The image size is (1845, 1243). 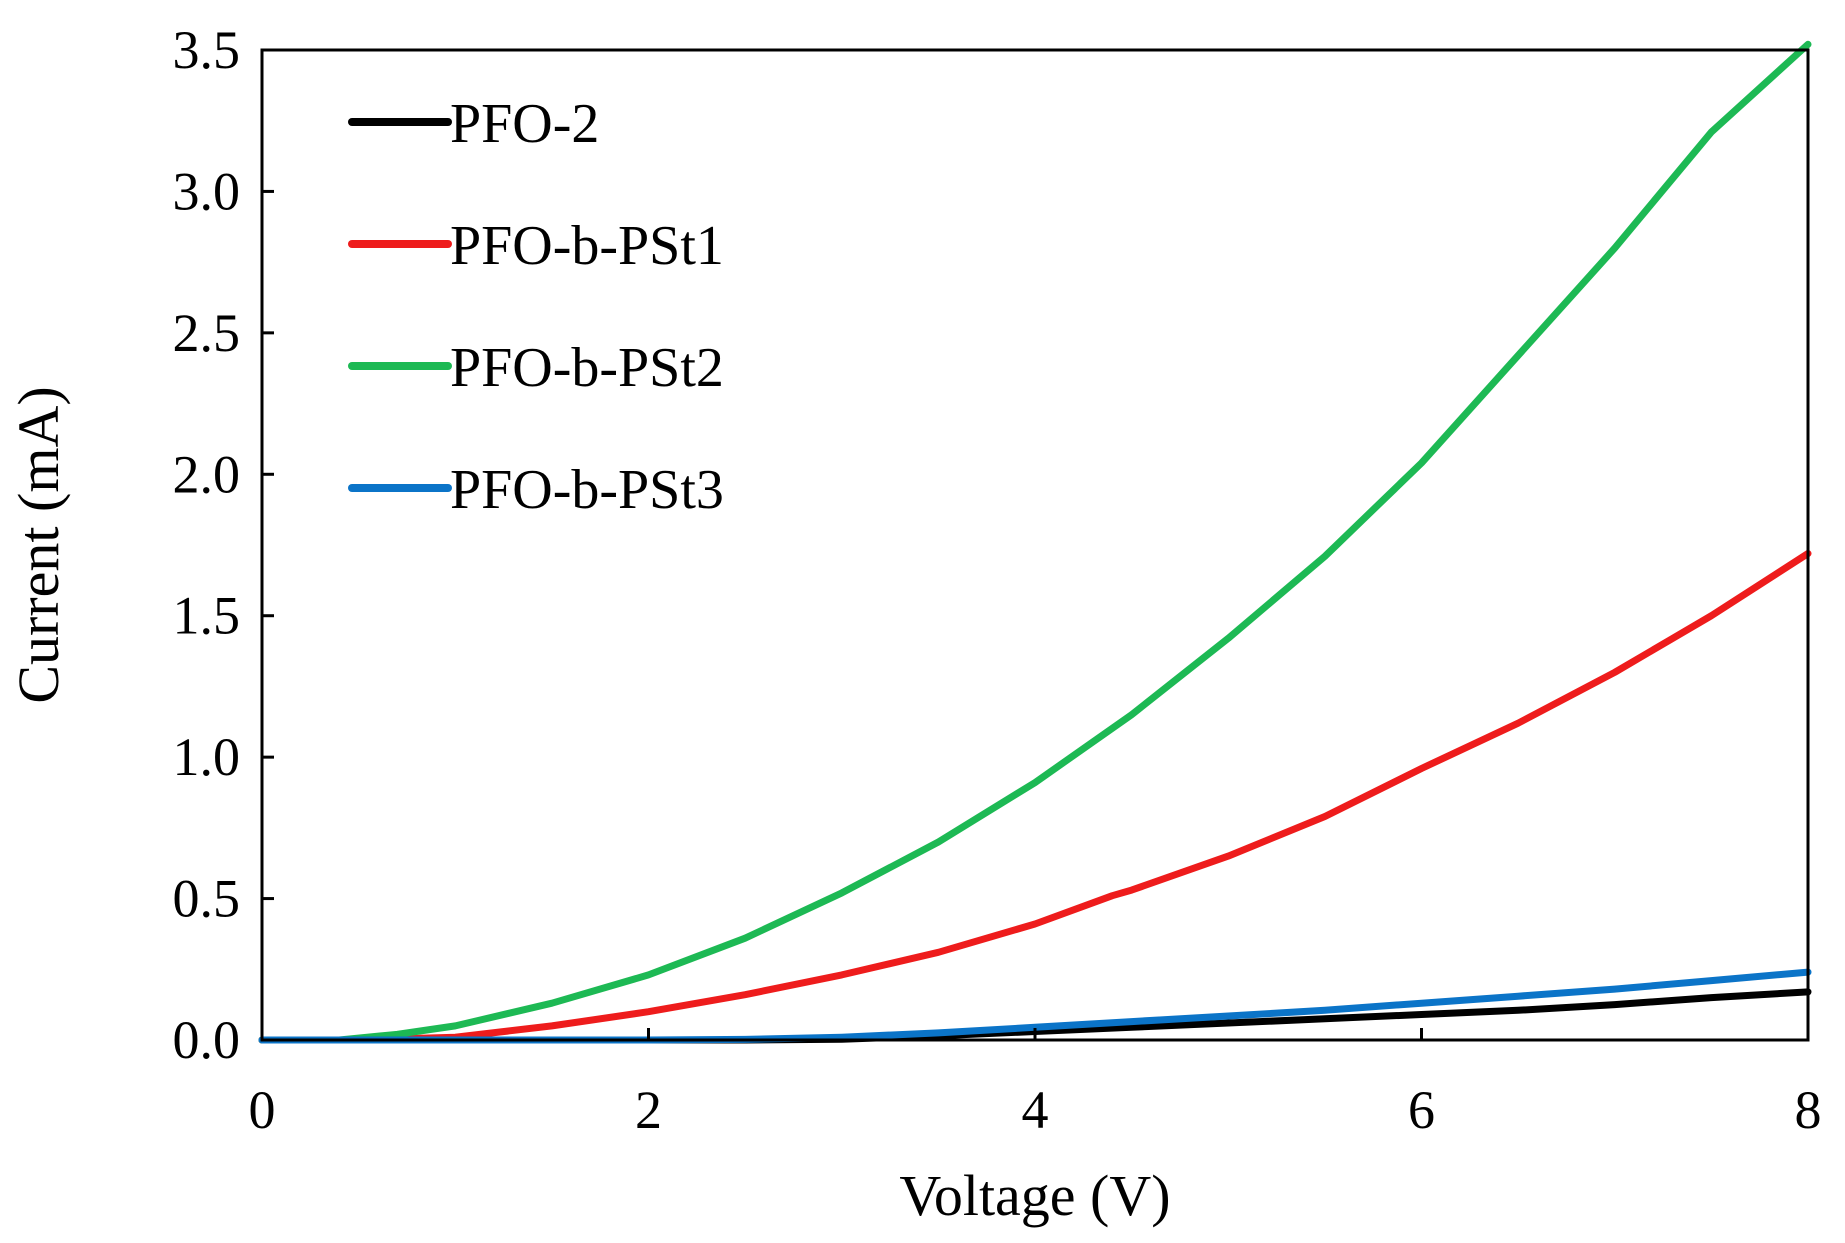 I want to click on y-tick-label: 2.5, so click(x=207, y=333).